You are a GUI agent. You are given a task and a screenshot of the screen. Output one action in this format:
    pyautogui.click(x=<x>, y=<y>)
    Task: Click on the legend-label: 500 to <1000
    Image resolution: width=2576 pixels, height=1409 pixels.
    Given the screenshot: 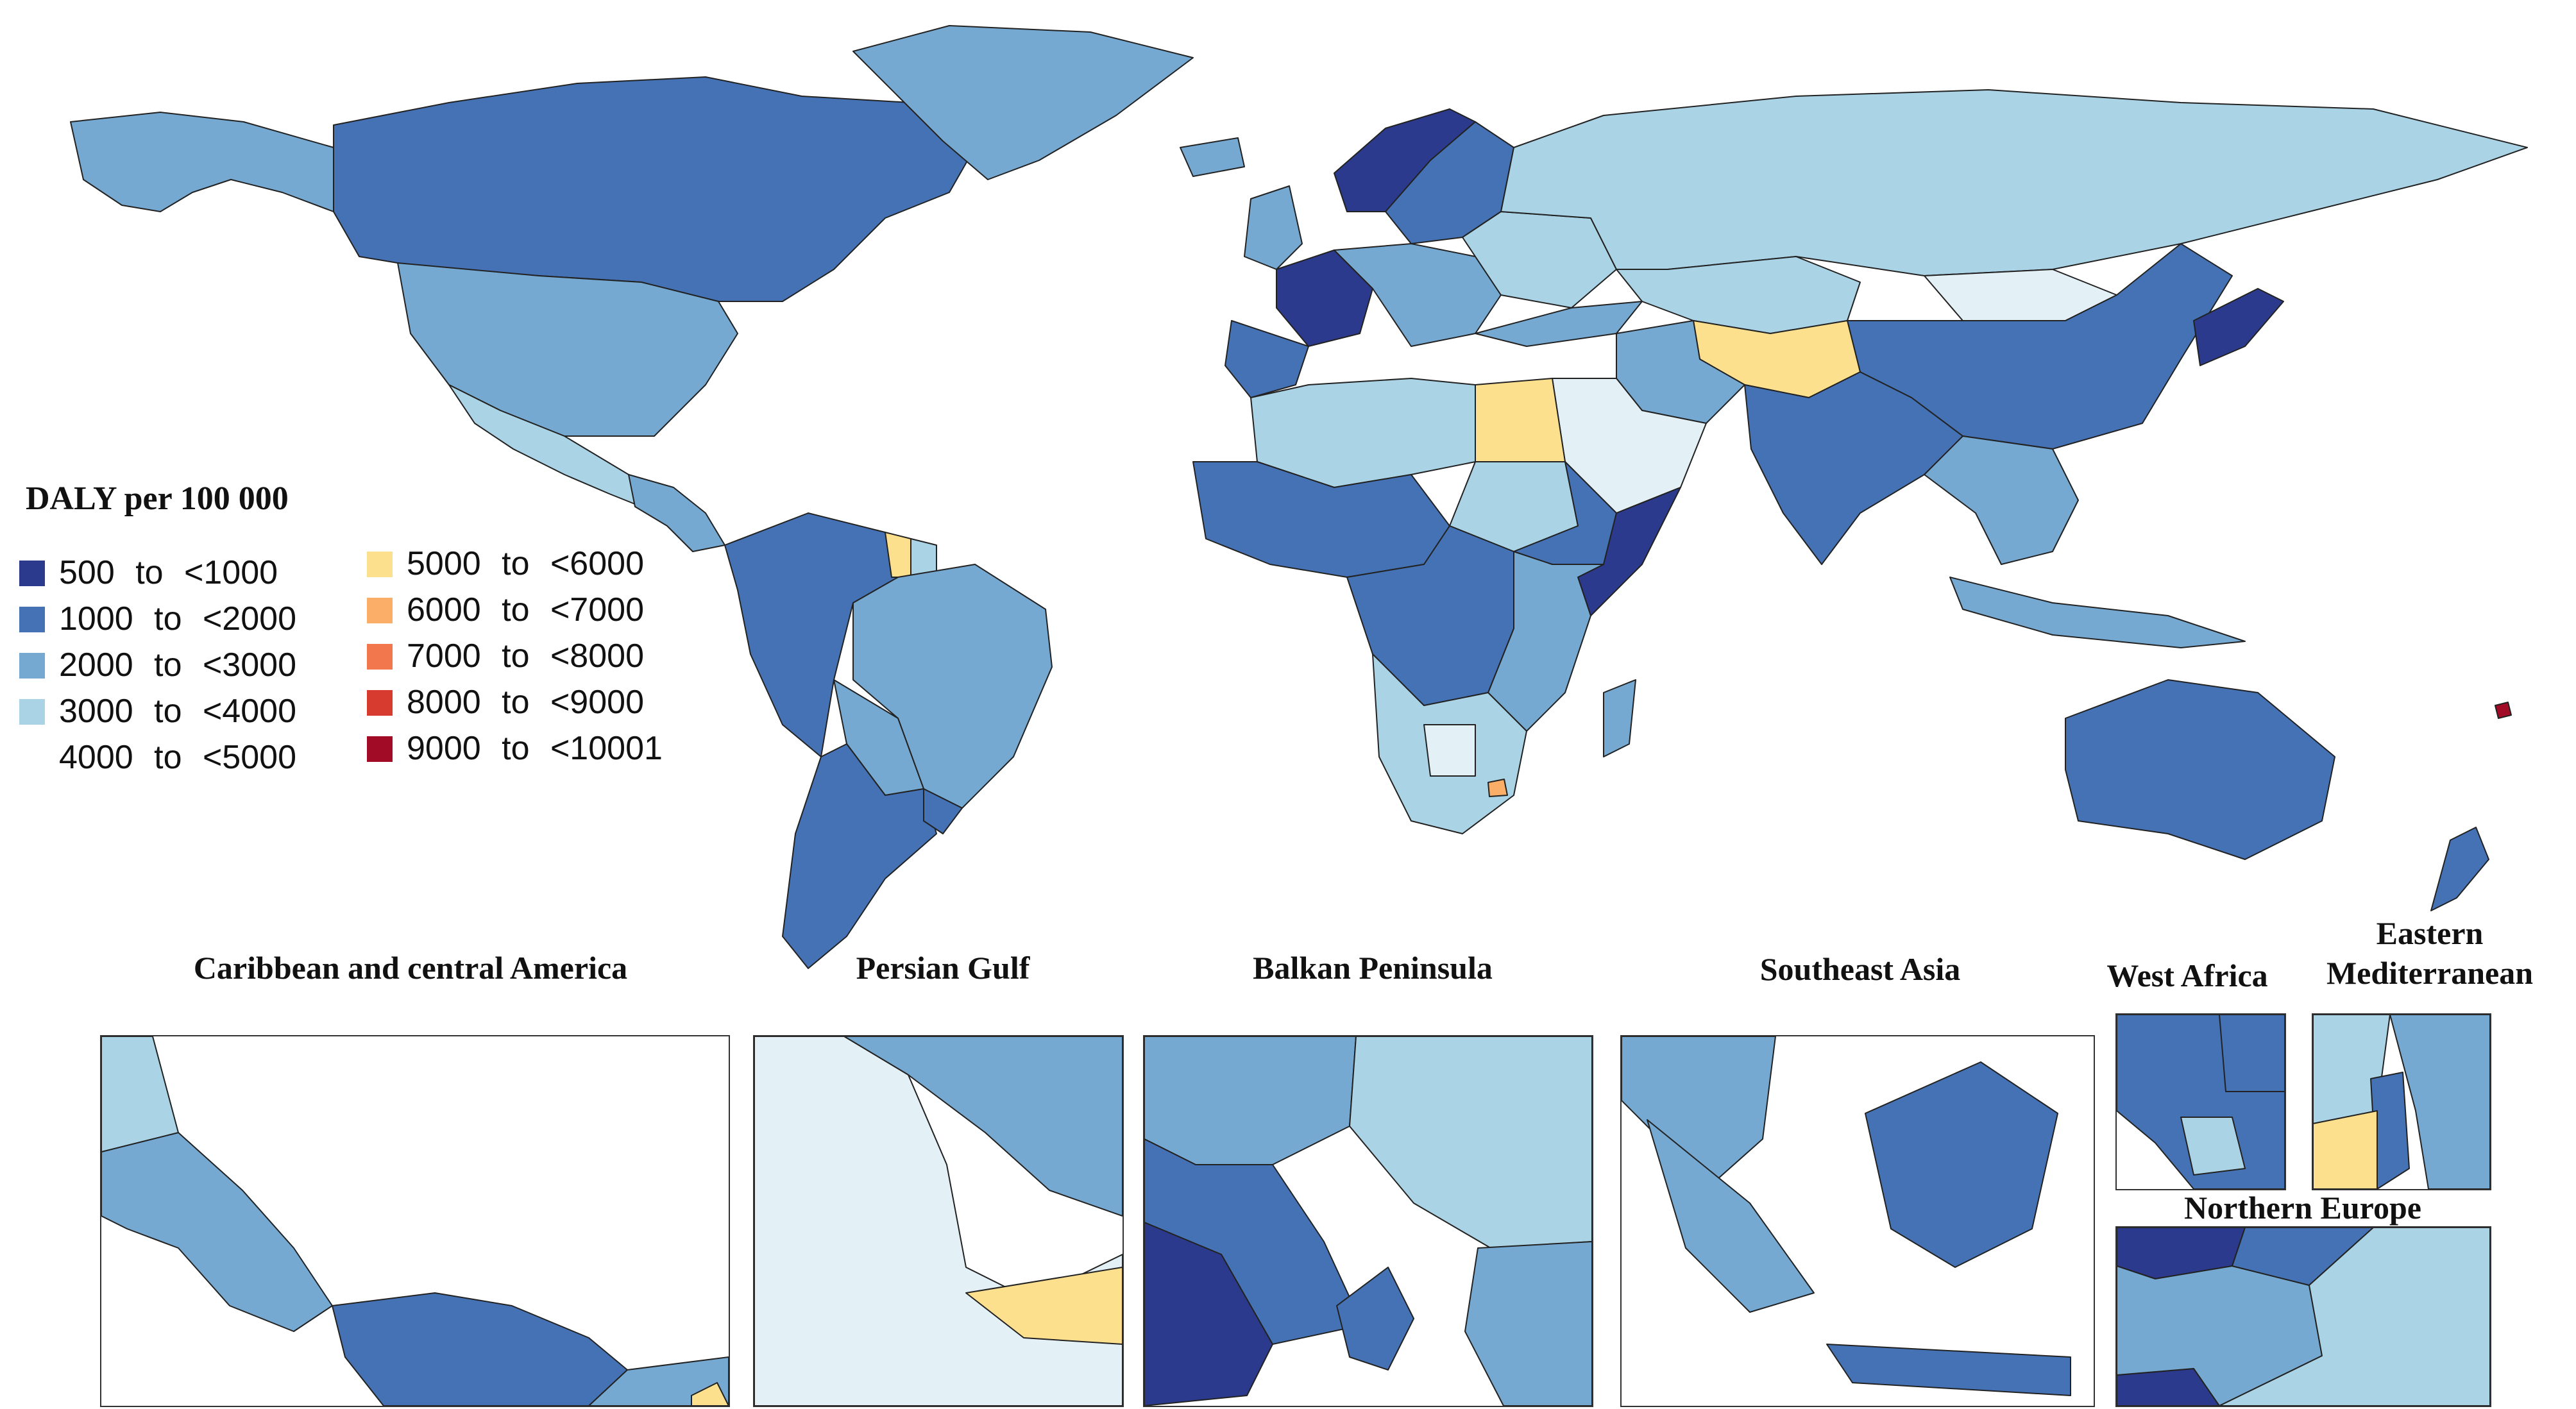 What is the action you would take?
    pyautogui.click(x=168, y=572)
    